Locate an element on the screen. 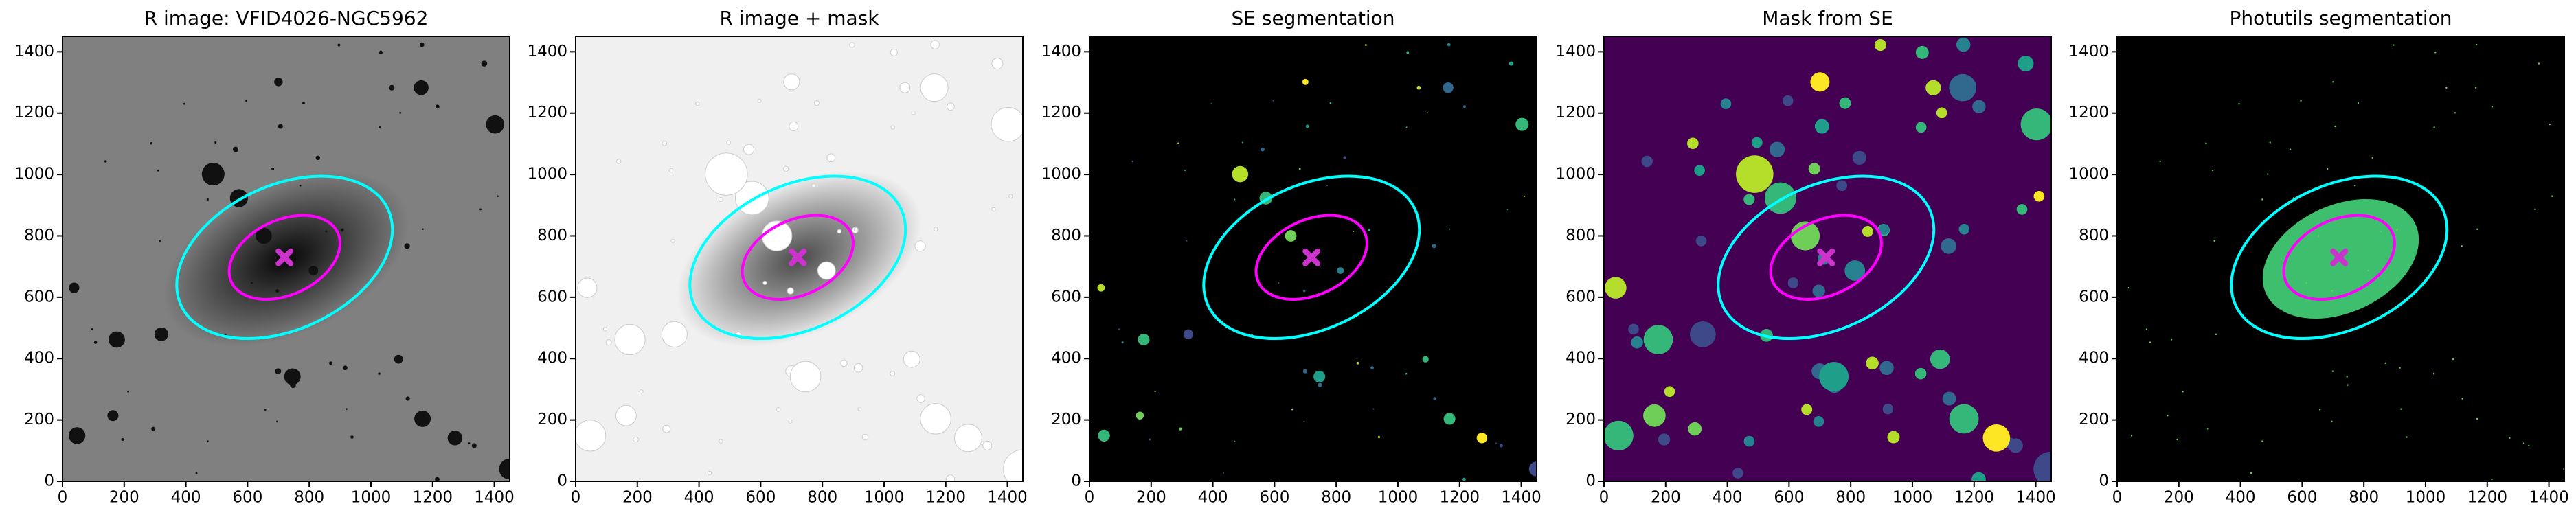 The height and width of the screenshot is (515, 2576). panel is located at coordinates (2340, 258).